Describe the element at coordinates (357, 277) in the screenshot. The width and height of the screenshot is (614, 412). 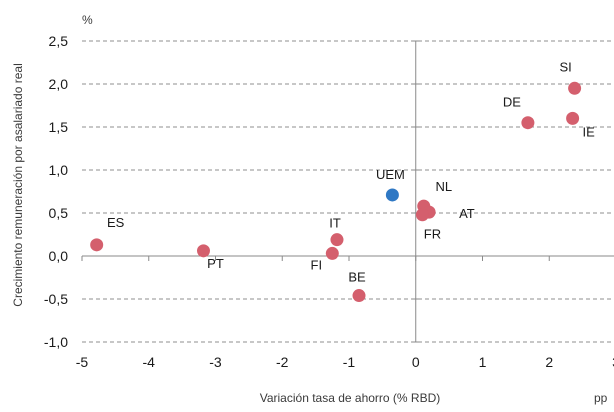
I see `point-label-be: BE` at that location.